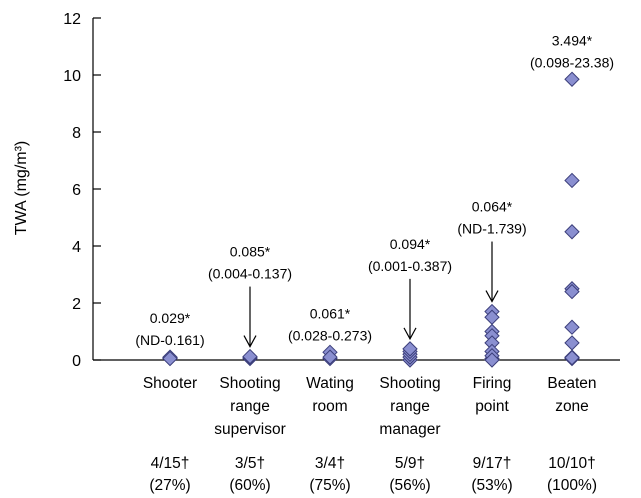 The width and height of the screenshot is (641, 498). I want to click on range-label: (ND-1.739), so click(491, 229).